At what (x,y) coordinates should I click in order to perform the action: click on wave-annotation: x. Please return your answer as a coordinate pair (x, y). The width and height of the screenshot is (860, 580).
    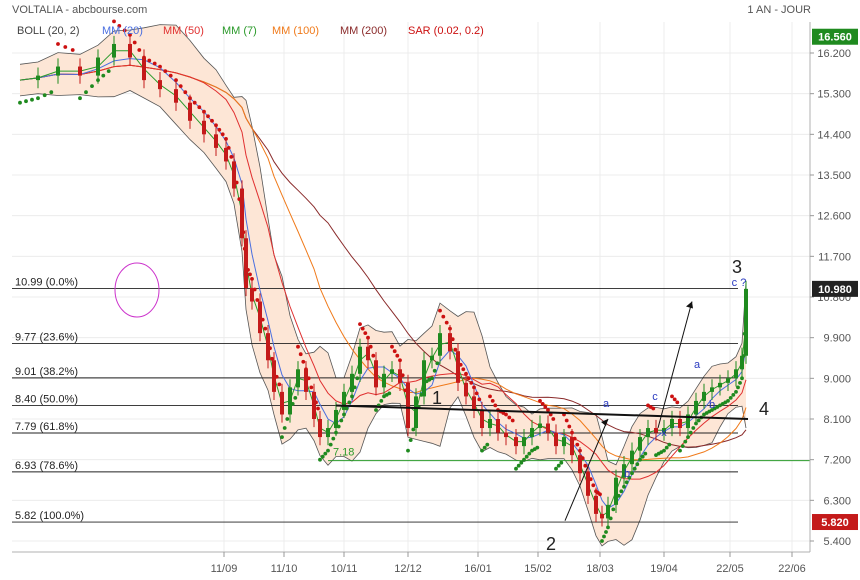
    Looking at the image, I should click on (664, 433).